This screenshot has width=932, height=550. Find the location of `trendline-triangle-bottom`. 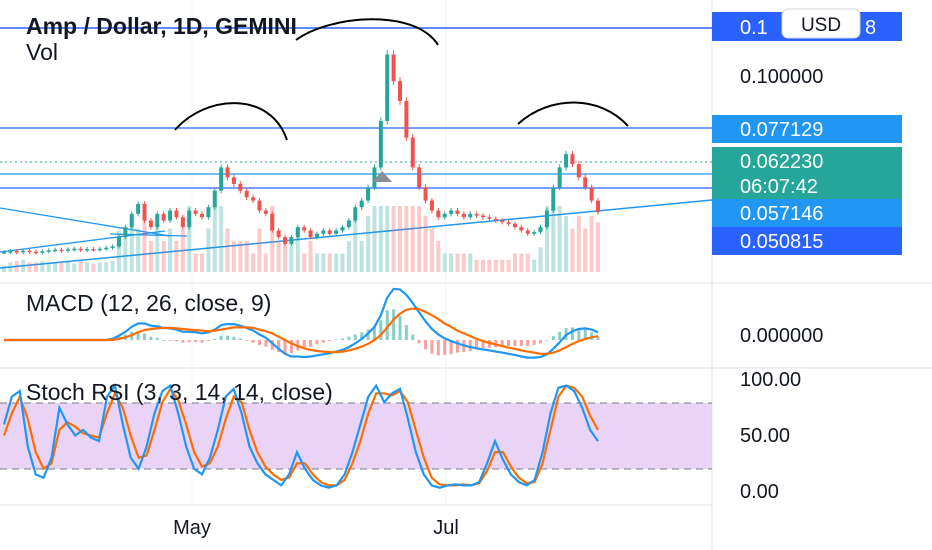

trendline-triangle-bottom is located at coordinates (148, 235).